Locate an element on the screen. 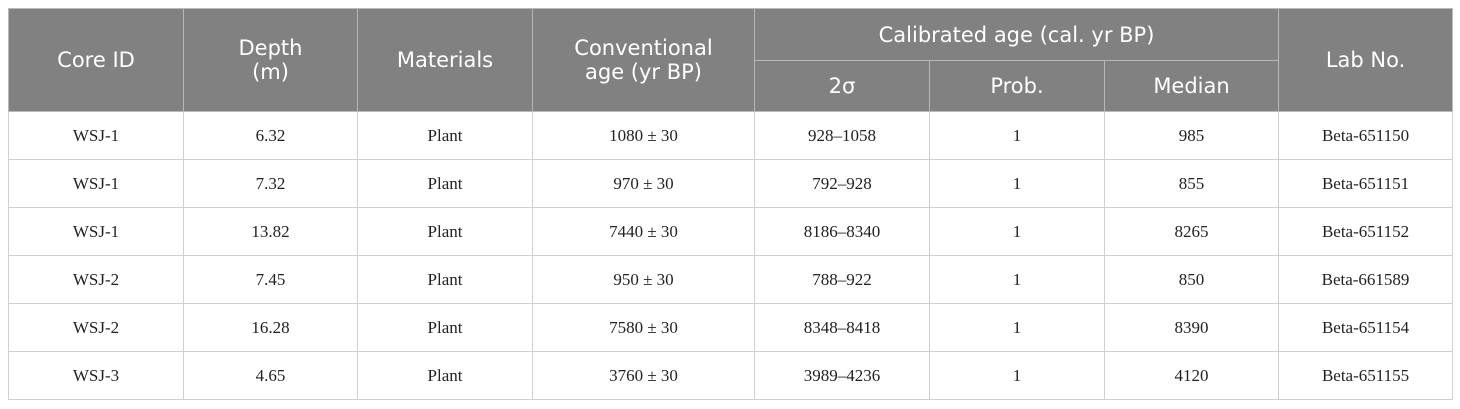  table-cell: 8186–8340 is located at coordinates (842, 231).